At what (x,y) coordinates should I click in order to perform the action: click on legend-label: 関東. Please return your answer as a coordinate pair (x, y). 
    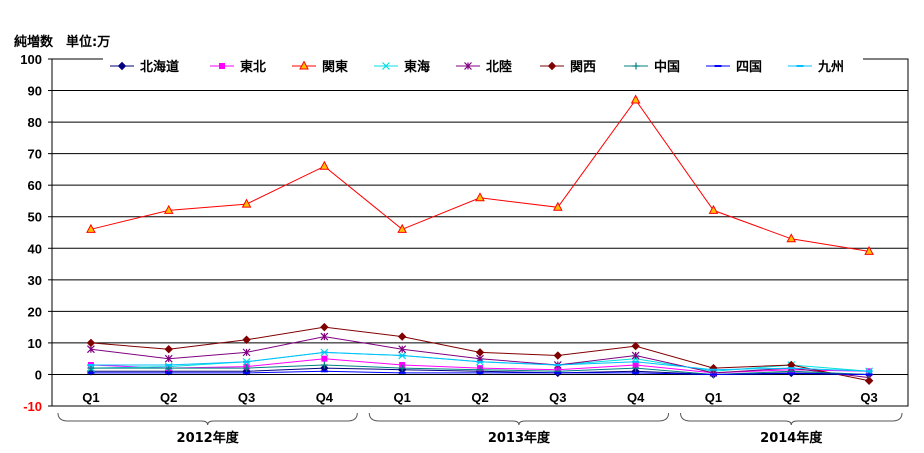
    Looking at the image, I should click on (335, 67).